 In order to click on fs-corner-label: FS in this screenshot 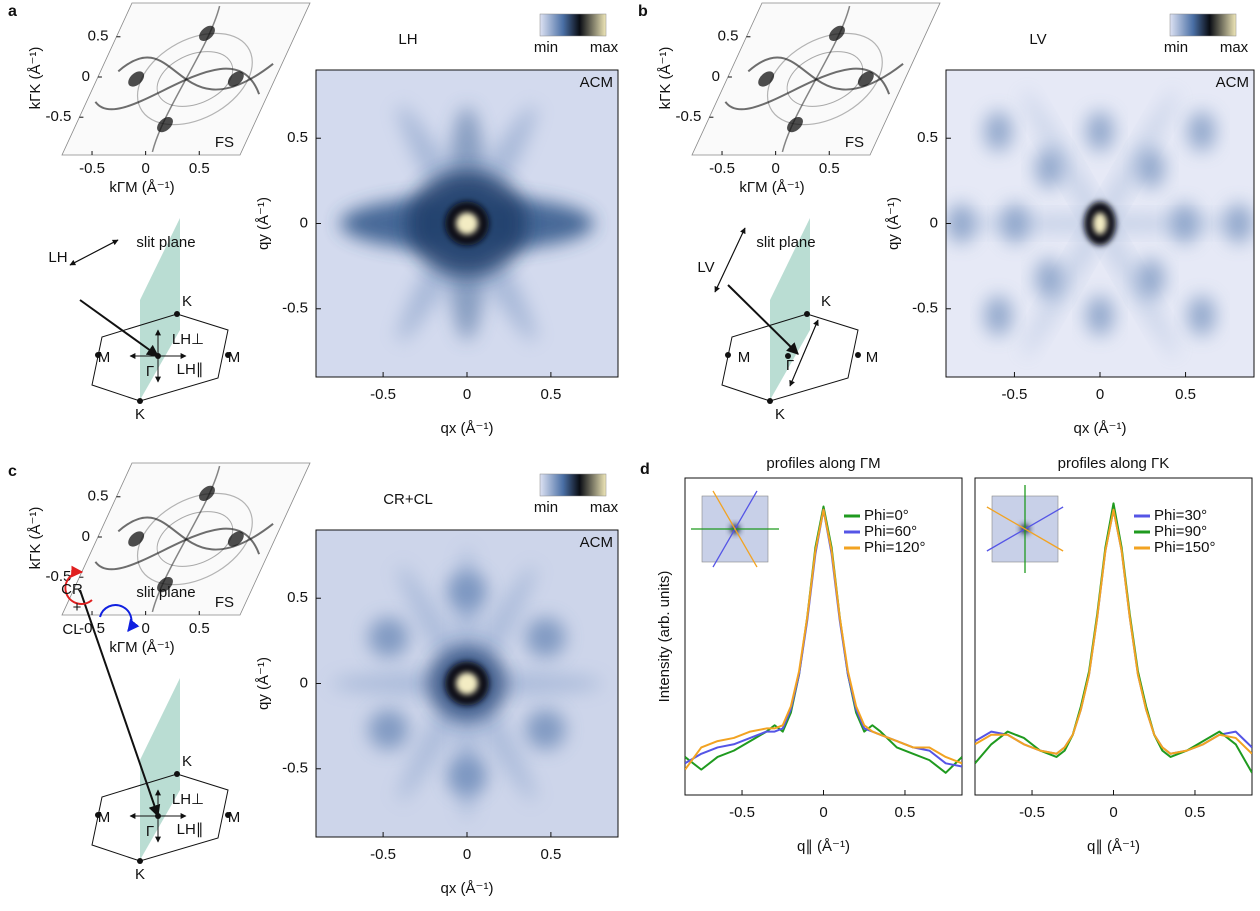, I will do `click(854, 142)`.